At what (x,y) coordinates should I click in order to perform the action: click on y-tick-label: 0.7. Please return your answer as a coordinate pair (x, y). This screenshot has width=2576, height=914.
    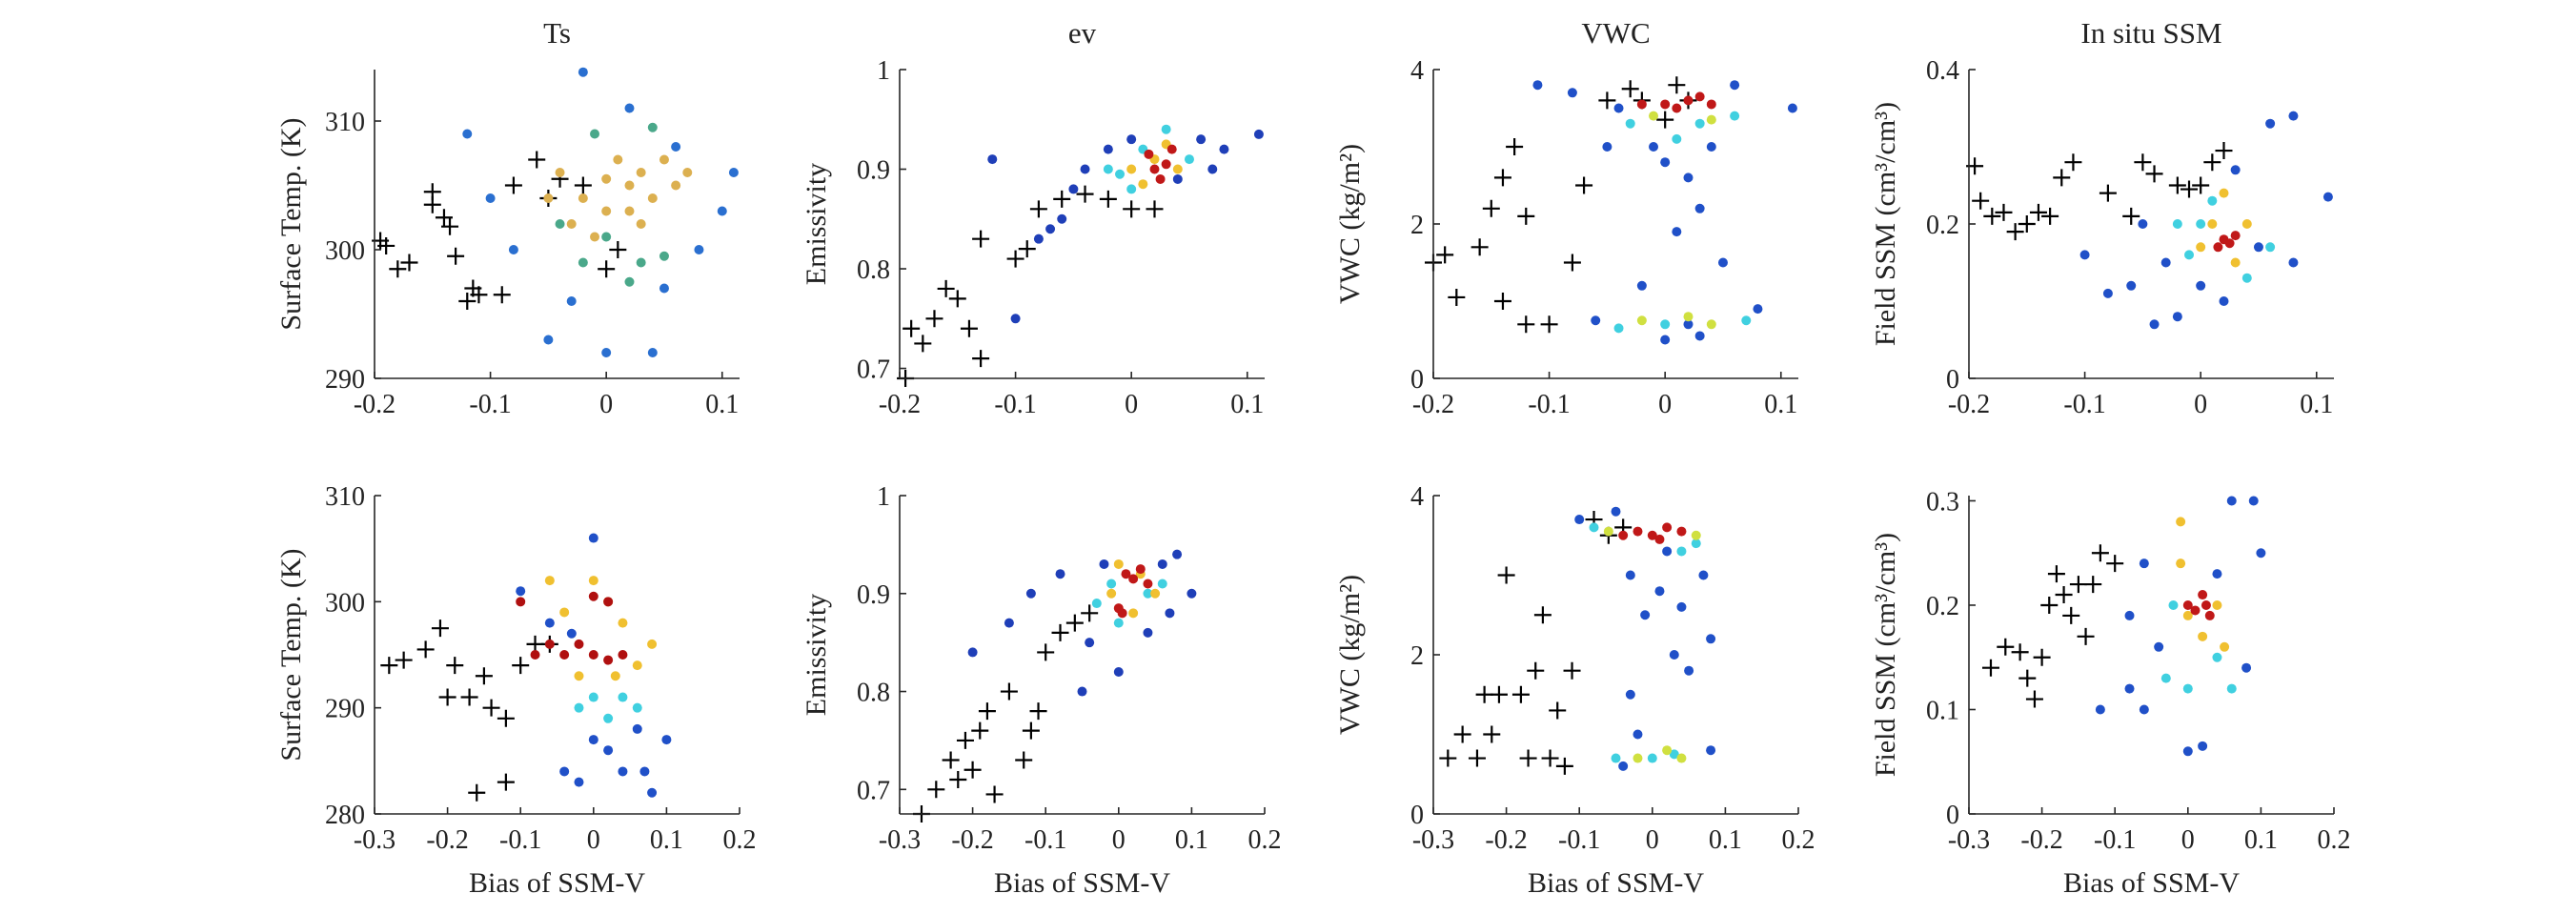
    Looking at the image, I should click on (873, 790).